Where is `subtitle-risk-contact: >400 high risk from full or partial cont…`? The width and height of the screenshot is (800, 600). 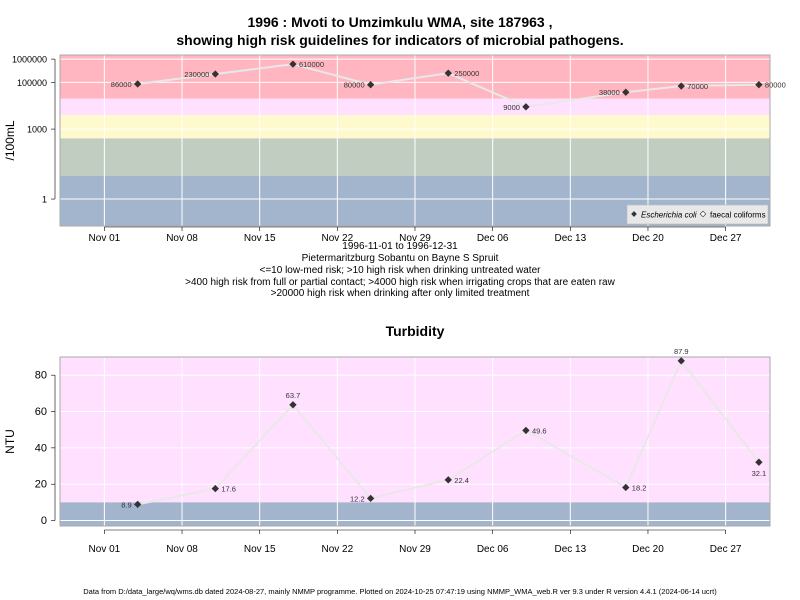 subtitle-risk-contact: >400 high risk from full or partial cont… is located at coordinates (400, 282).